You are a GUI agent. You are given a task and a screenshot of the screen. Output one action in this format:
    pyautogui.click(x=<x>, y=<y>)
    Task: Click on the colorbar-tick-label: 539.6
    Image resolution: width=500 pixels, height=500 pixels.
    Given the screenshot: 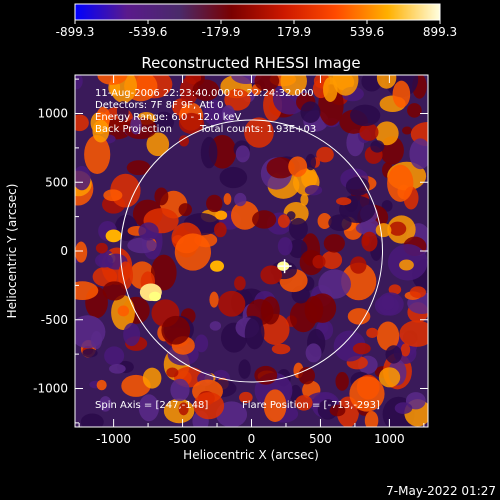 What is the action you would take?
    pyautogui.click(x=367, y=32)
    